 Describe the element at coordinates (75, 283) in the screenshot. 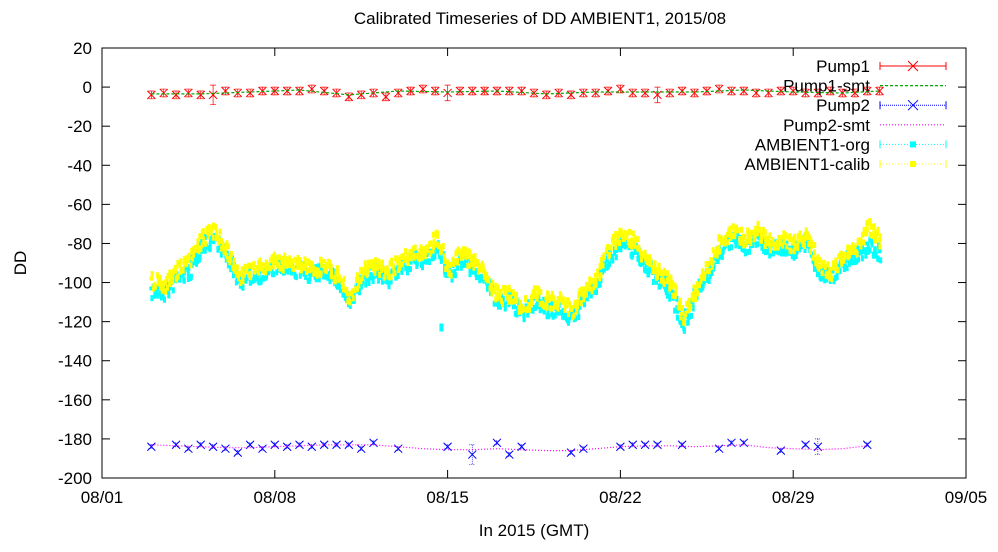

I see `y-tick-label: -100` at that location.